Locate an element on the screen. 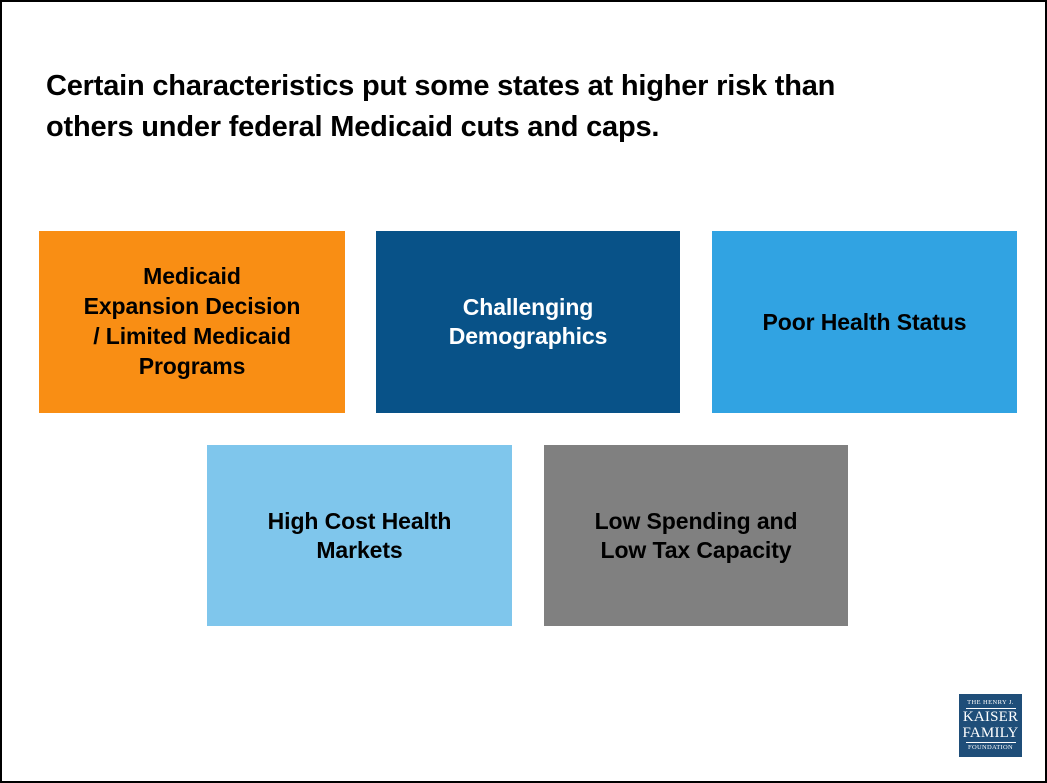  logo-divider-top is located at coordinates (990, 709).